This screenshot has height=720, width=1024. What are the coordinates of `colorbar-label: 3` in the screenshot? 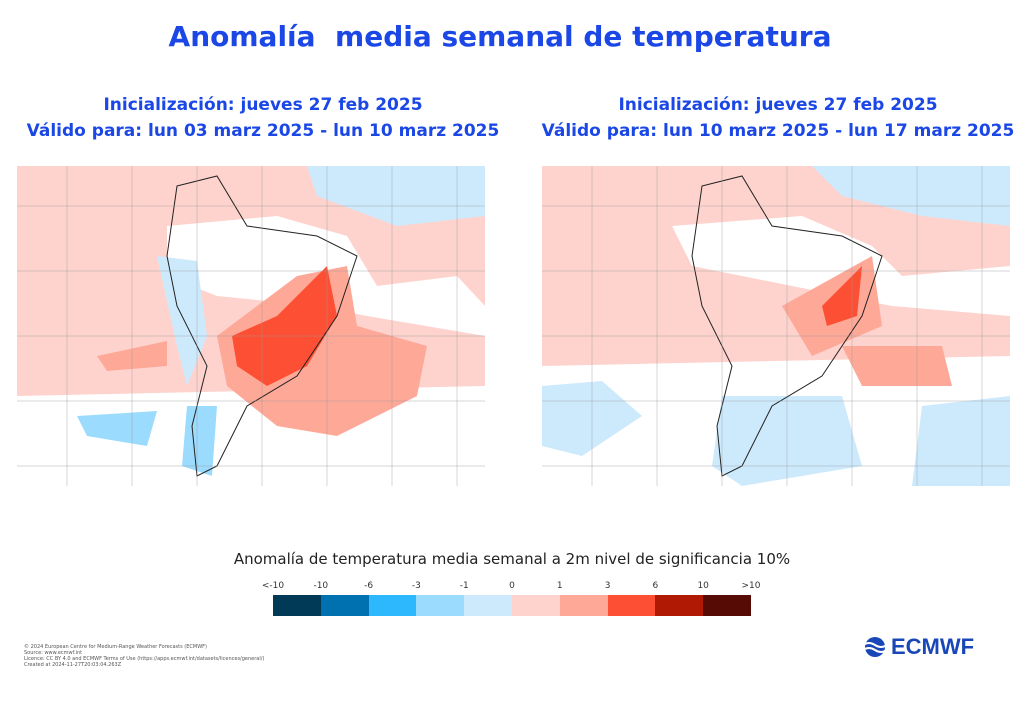 It's located at (607, 586).